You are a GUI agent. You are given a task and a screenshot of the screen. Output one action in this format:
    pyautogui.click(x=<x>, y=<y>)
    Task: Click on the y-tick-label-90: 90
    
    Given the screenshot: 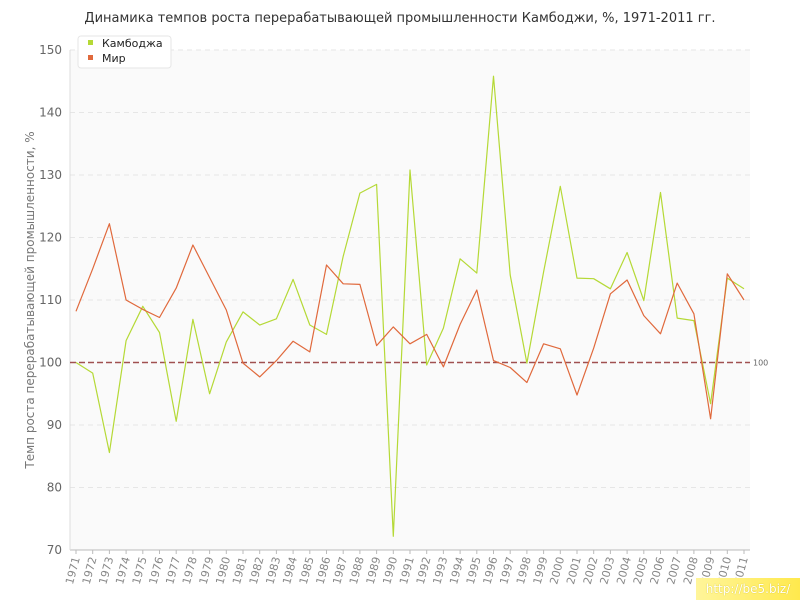 What is the action you would take?
    pyautogui.click(x=54, y=425)
    